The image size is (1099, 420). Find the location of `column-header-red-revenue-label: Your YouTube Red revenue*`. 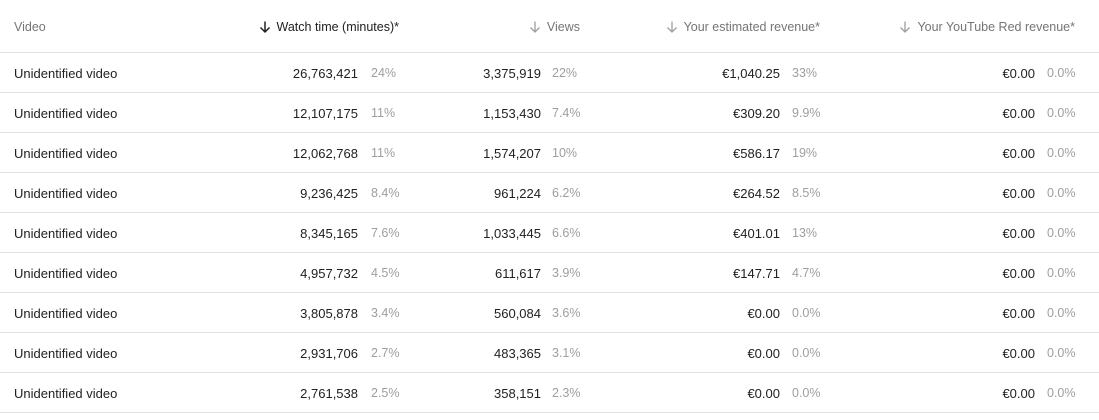

column-header-red-revenue-label: Your YouTube Red revenue* is located at coordinates (996, 26).